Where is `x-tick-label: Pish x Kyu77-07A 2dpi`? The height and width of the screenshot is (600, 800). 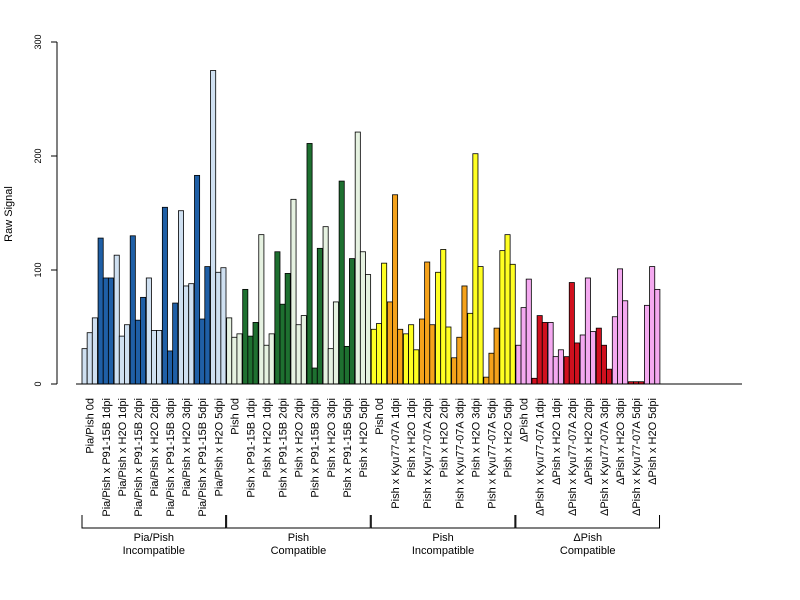 x-tick-label: Pish x Kyu77-07A 2dpi is located at coordinates (428, 453).